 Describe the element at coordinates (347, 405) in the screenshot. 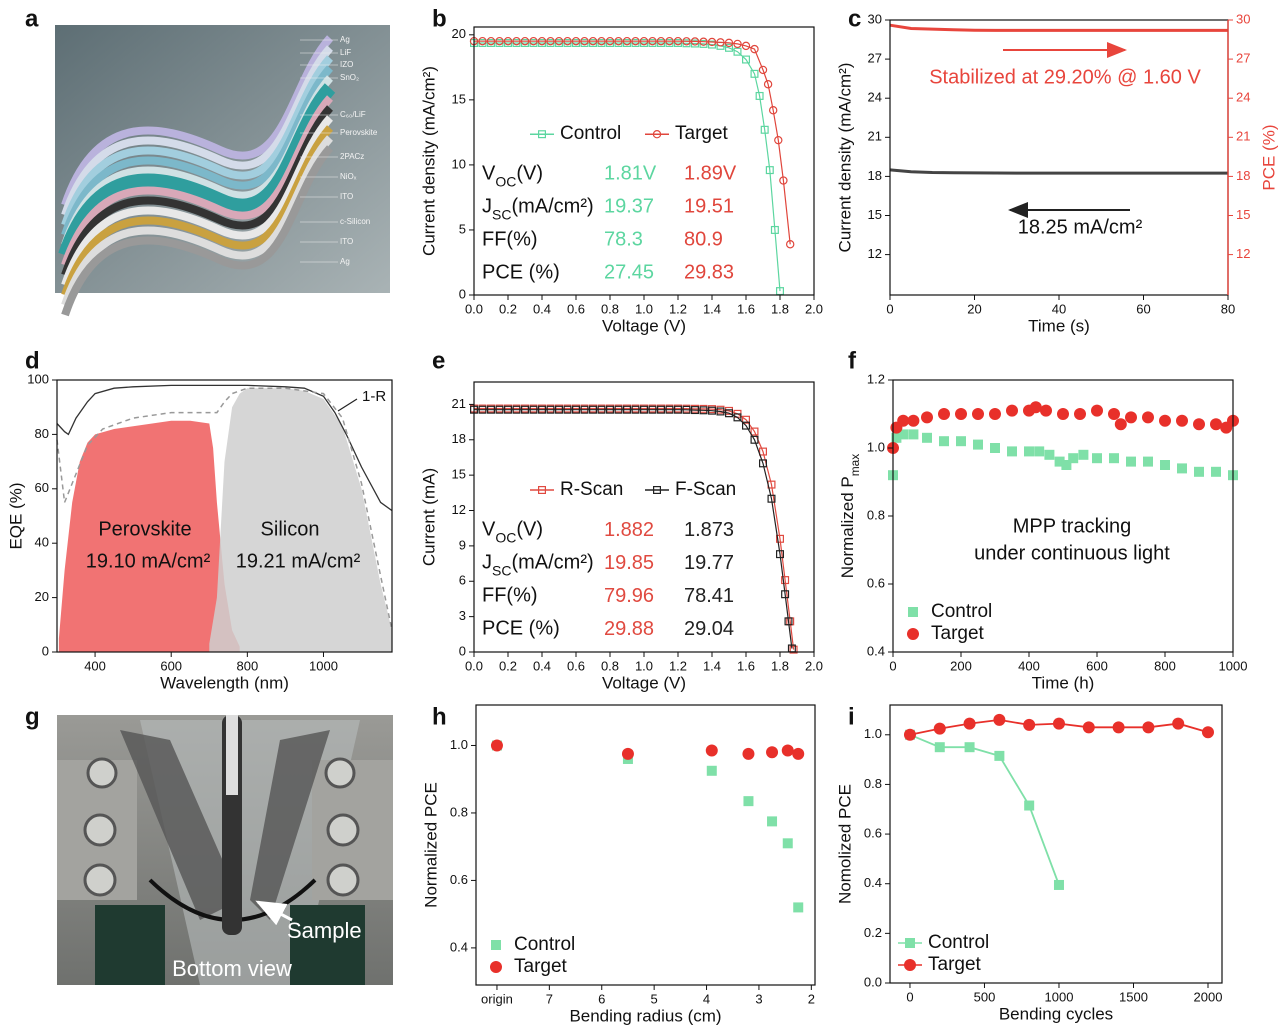

I see `leader-line` at that location.